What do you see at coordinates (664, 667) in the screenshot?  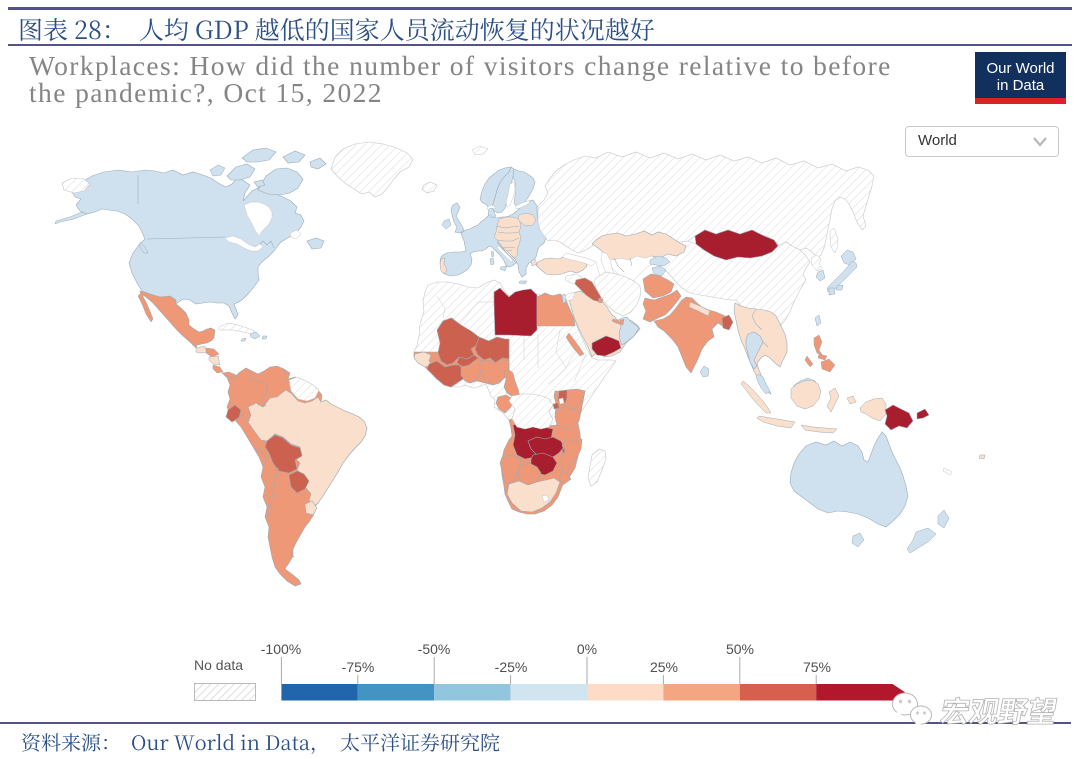 I see `svg-text: 25%` at bounding box center [664, 667].